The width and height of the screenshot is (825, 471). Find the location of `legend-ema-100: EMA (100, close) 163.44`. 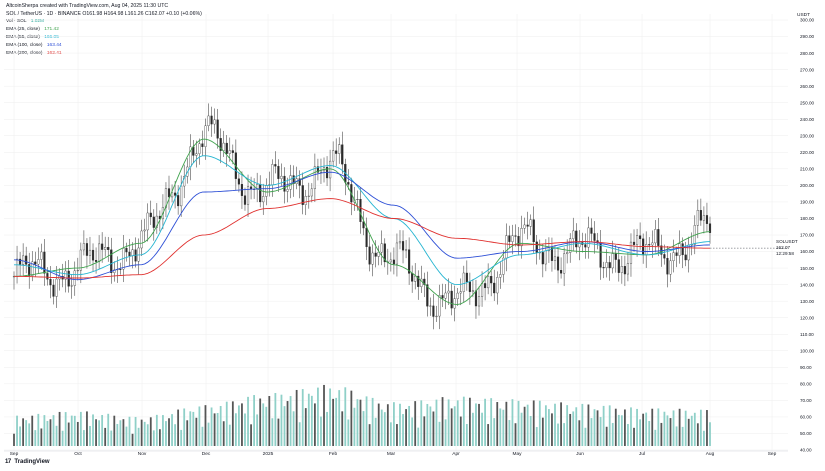

legend-ema-100: EMA (100, close) 163.44 is located at coordinates (34, 46).